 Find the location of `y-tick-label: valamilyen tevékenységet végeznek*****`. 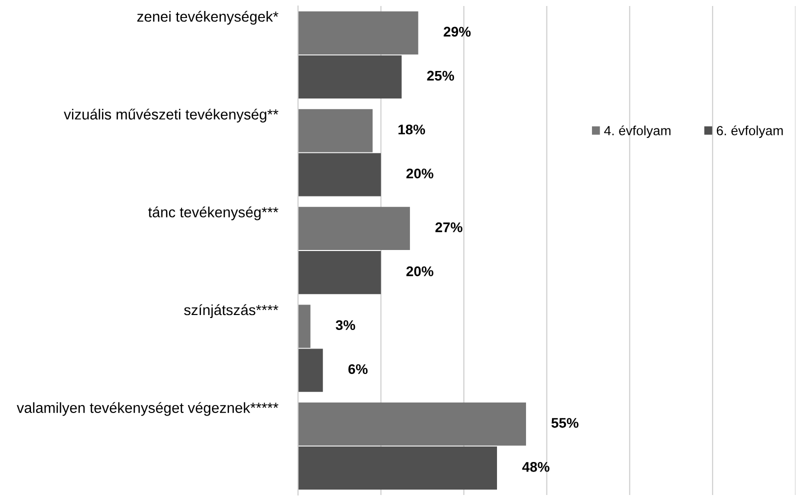

y-tick-label: valamilyen tevékenységet végeznek***** is located at coordinates (147, 409).